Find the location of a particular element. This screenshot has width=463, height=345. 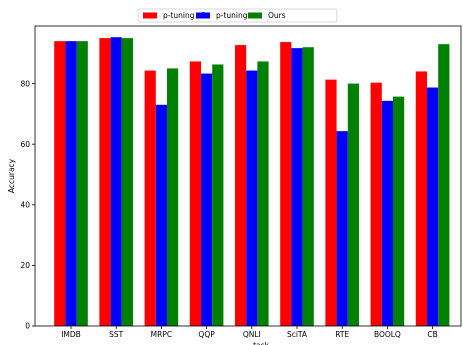

bar-sst-p-tuning is located at coordinates (116, 182).